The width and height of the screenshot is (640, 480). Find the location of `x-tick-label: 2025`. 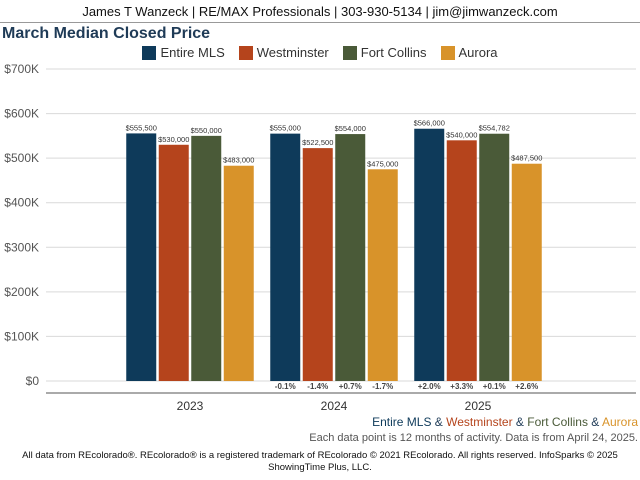

x-tick-label: 2025 is located at coordinates (478, 406).